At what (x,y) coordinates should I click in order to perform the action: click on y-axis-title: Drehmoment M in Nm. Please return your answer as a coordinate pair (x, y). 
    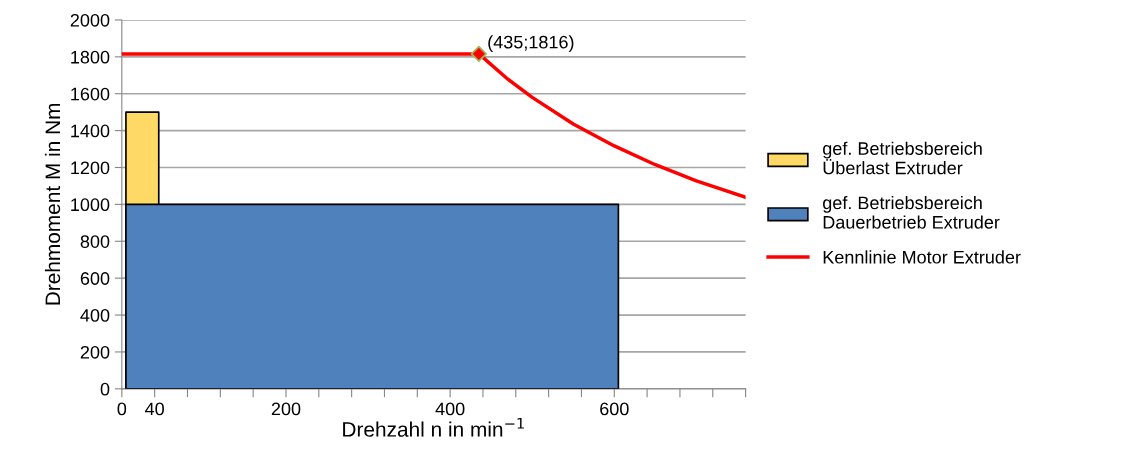
    Looking at the image, I should click on (52, 204).